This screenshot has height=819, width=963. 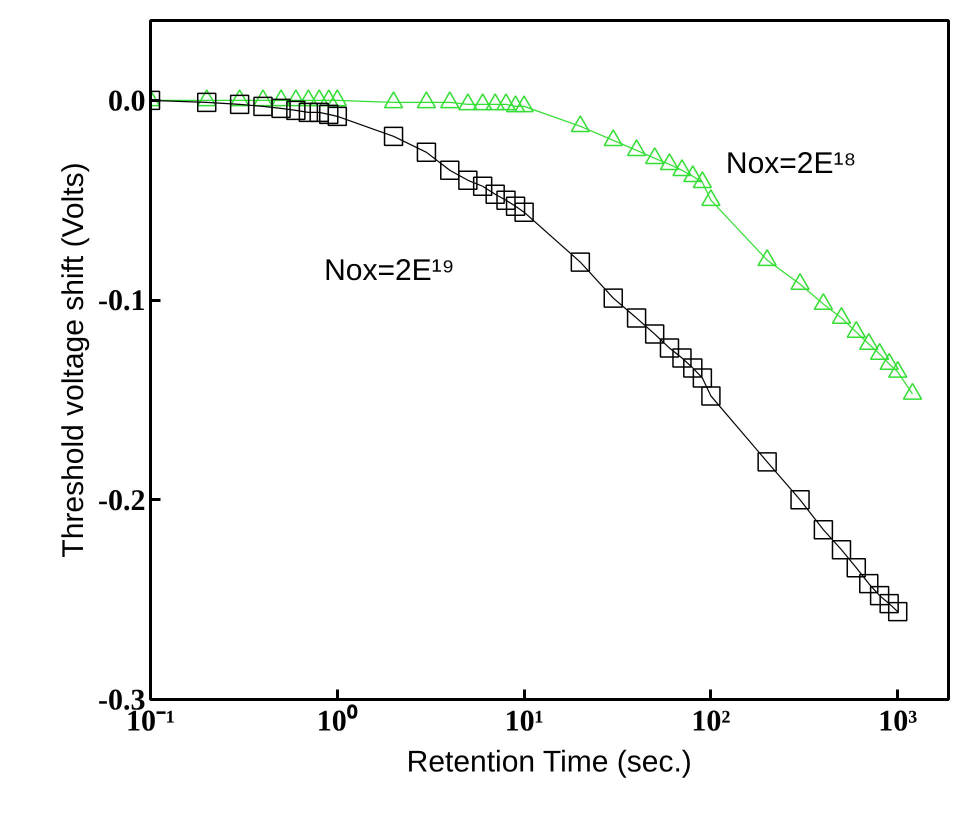 I want to click on x-axis-title: Retention Time (sec.), so click(x=549, y=762).